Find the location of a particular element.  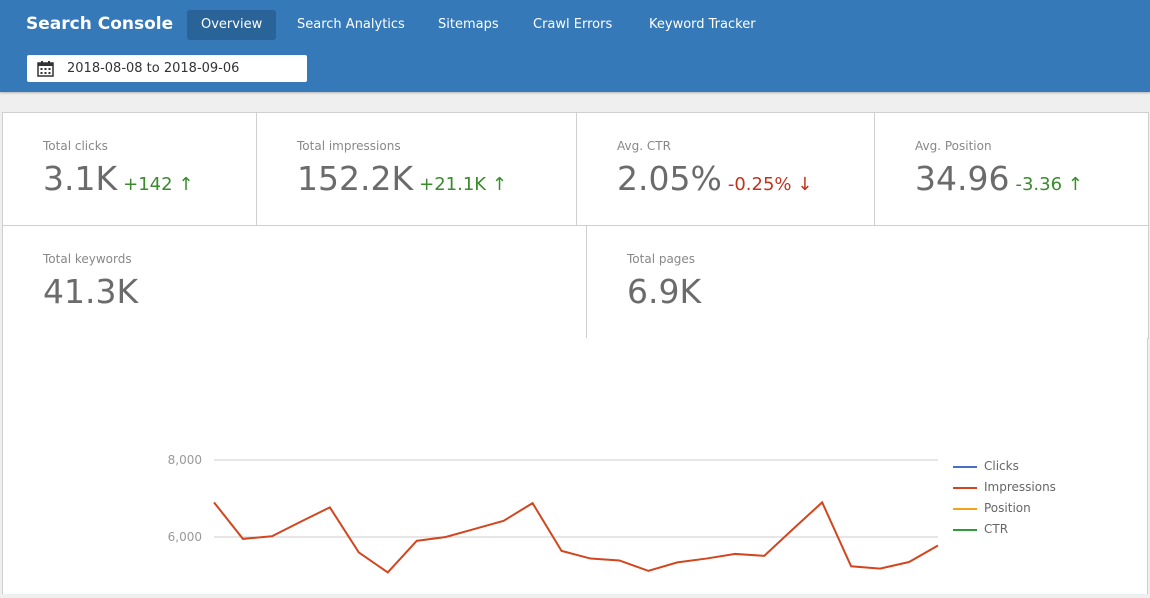

stat-label: Avg. CTR is located at coordinates (644, 146).